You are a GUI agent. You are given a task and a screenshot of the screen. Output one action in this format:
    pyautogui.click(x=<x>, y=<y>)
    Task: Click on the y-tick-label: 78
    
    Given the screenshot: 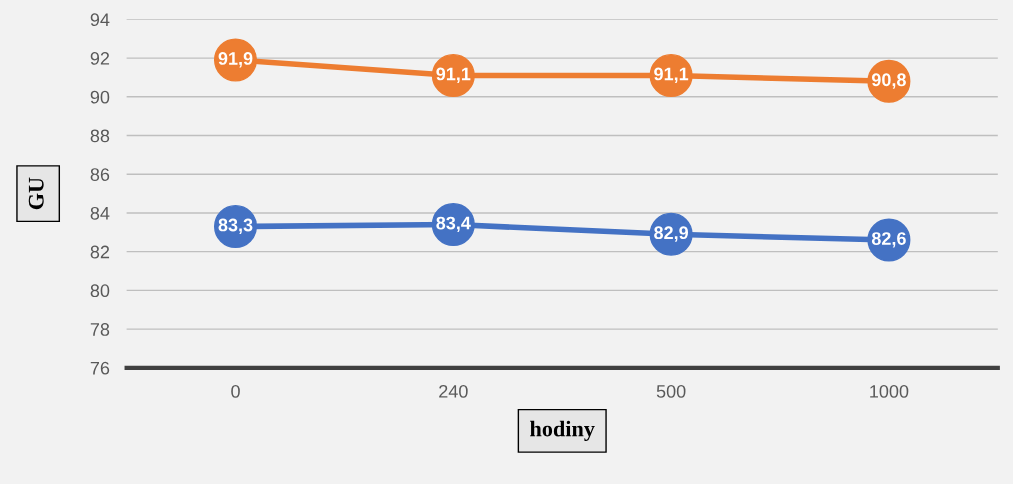 What is the action you would take?
    pyautogui.click(x=100, y=329)
    